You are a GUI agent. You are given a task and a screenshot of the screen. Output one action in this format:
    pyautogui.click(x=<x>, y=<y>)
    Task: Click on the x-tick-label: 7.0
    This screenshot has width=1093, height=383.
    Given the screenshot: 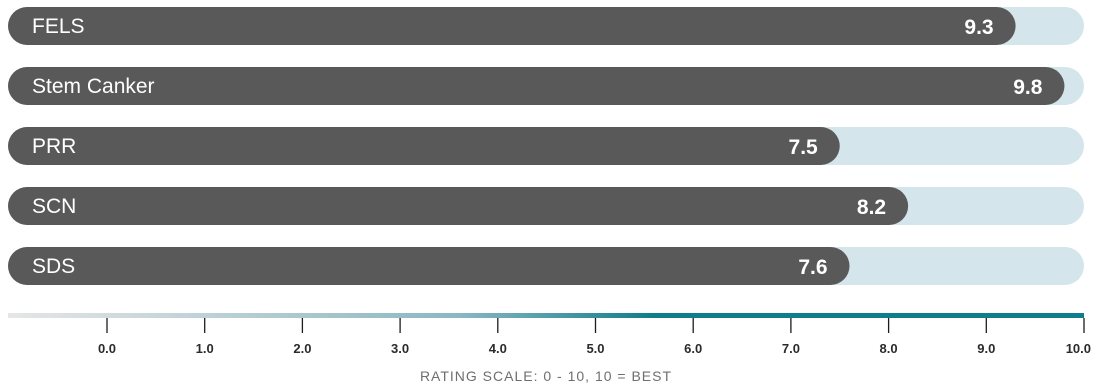 What is the action you would take?
    pyautogui.click(x=791, y=348)
    